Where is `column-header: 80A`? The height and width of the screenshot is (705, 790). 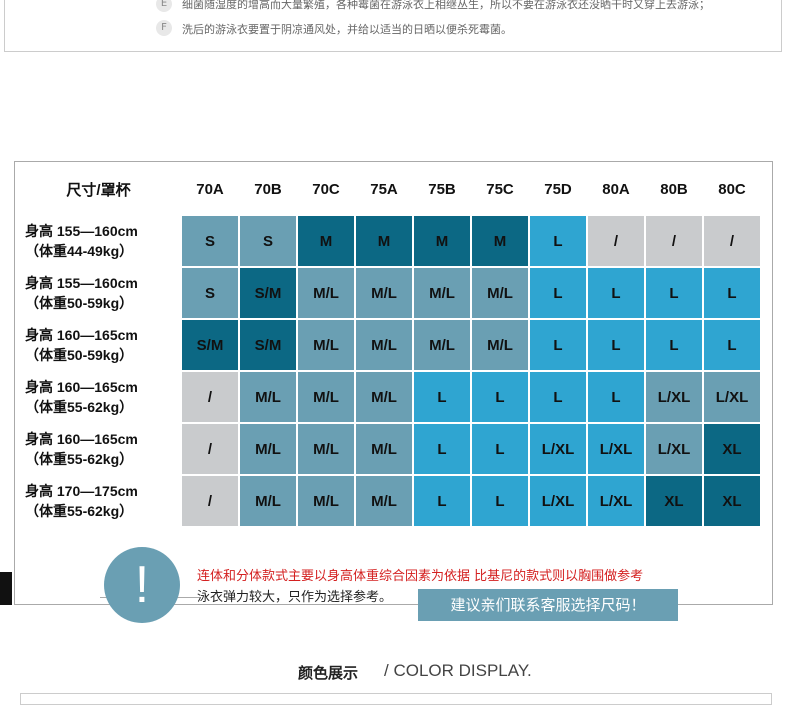
column-header: 80A is located at coordinates (616, 189).